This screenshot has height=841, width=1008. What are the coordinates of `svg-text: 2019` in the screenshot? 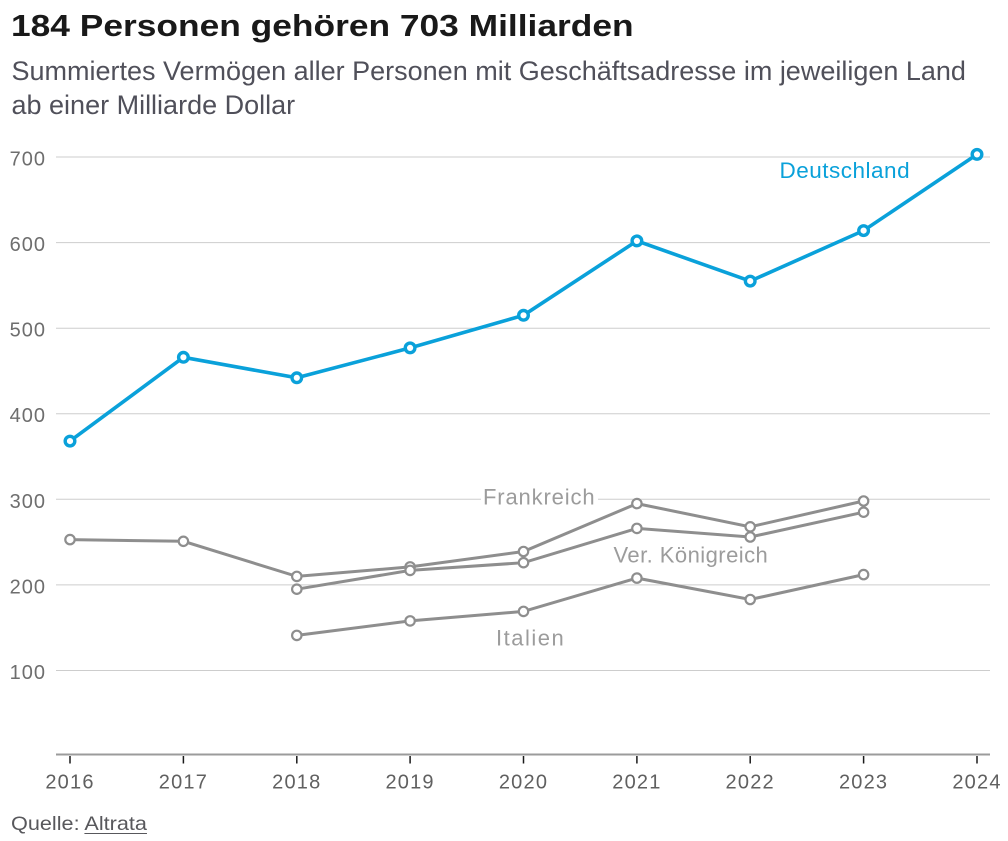 It's located at (409, 783).